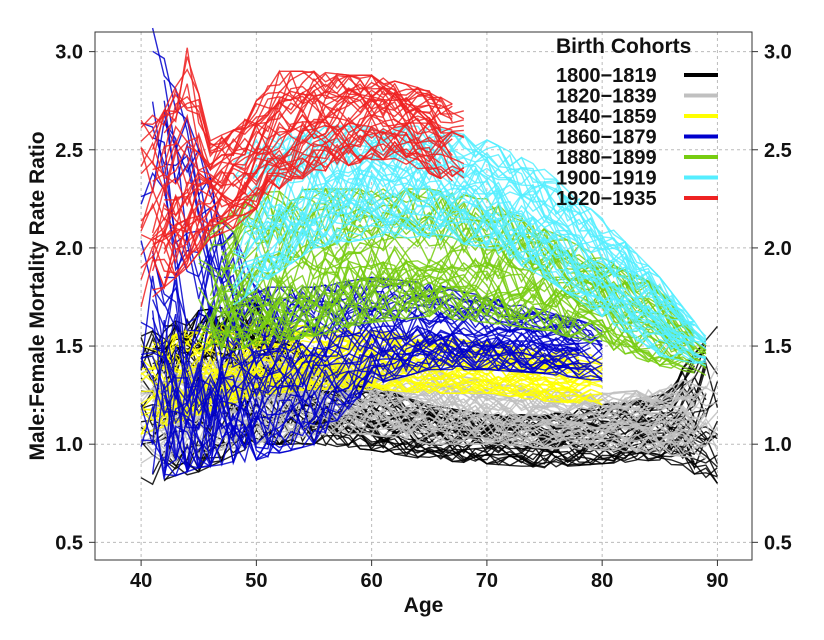  What do you see at coordinates (141, 581) in the screenshot?
I see `x-tick-label: 40` at bounding box center [141, 581].